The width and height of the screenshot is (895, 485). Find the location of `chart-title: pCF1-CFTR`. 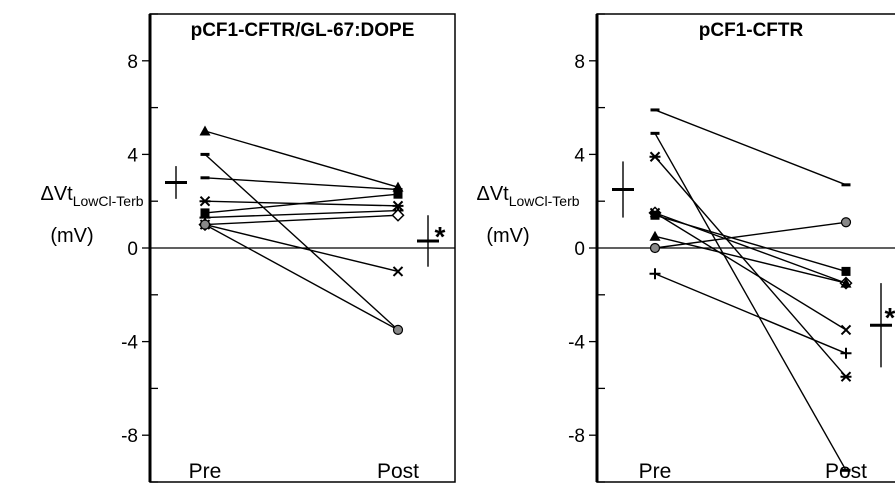

chart-title: pCF1-CFTR is located at coordinates (751, 30).